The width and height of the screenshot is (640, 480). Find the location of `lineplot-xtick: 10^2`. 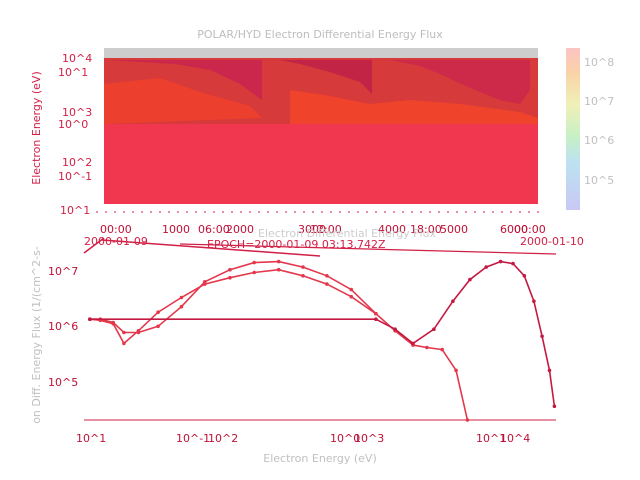

lineplot-xtick: 10^2 is located at coordinates (223, 438).